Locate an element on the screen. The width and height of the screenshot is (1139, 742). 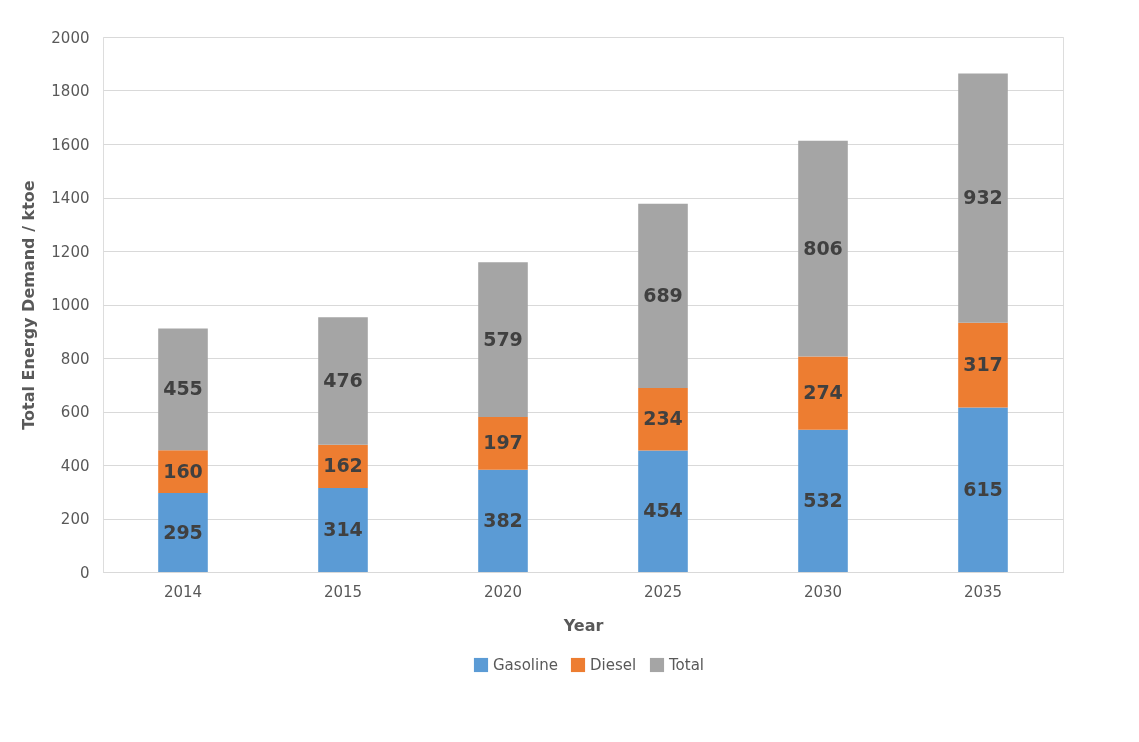
data-label: 806 is located at coordinates (823, 247).